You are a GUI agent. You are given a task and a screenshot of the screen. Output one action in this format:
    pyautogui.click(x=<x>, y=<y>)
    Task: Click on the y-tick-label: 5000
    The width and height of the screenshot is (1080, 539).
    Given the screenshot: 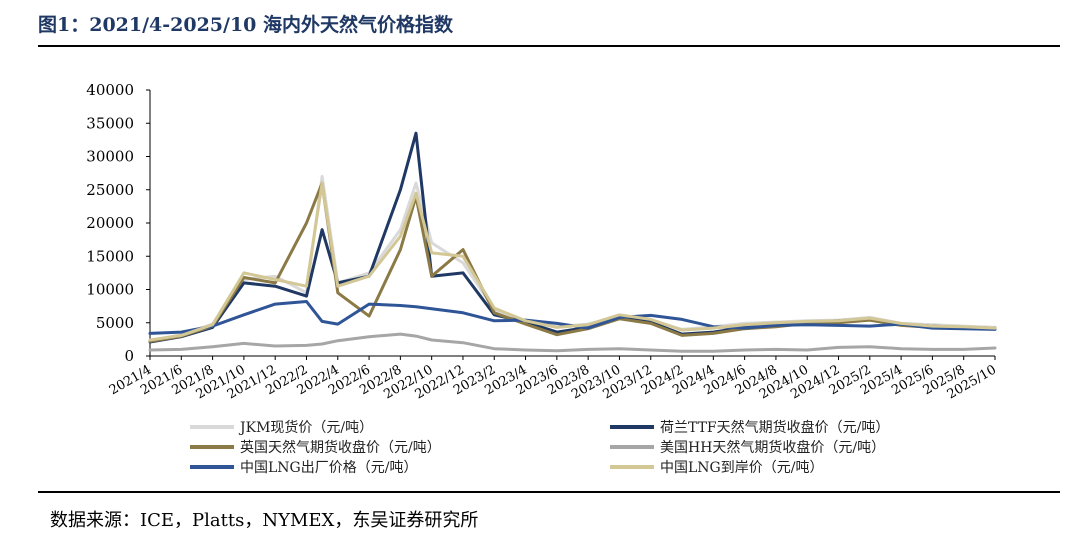 What is the action you would take?
    pyautogui.click(x=115, y=323)
    